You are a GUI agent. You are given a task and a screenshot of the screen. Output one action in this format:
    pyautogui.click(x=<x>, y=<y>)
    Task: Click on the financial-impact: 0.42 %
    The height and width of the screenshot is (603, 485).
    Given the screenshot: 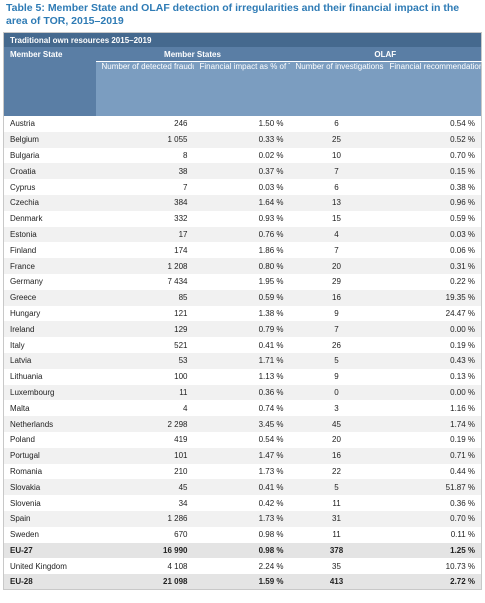 What is the action you would take?
    pyautogui.click(x=271, y=503)
    